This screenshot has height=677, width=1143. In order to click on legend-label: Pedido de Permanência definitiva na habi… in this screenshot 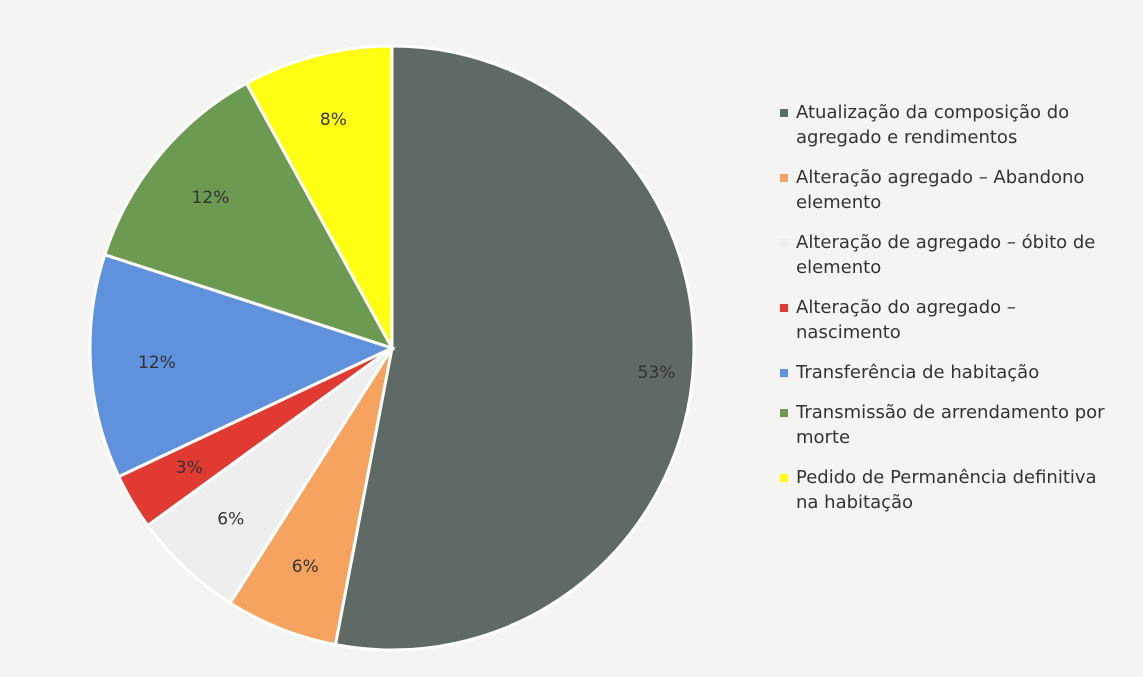, I will do `click(946, 490)`.